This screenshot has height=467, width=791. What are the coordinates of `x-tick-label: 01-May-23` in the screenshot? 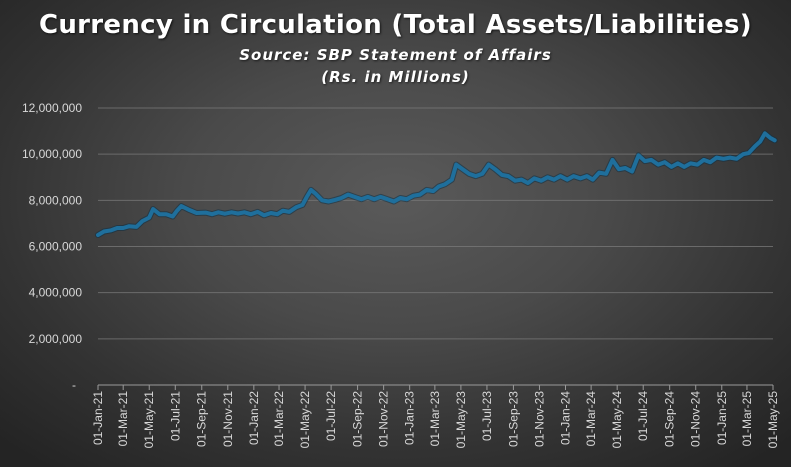 It's located at (461, 420).